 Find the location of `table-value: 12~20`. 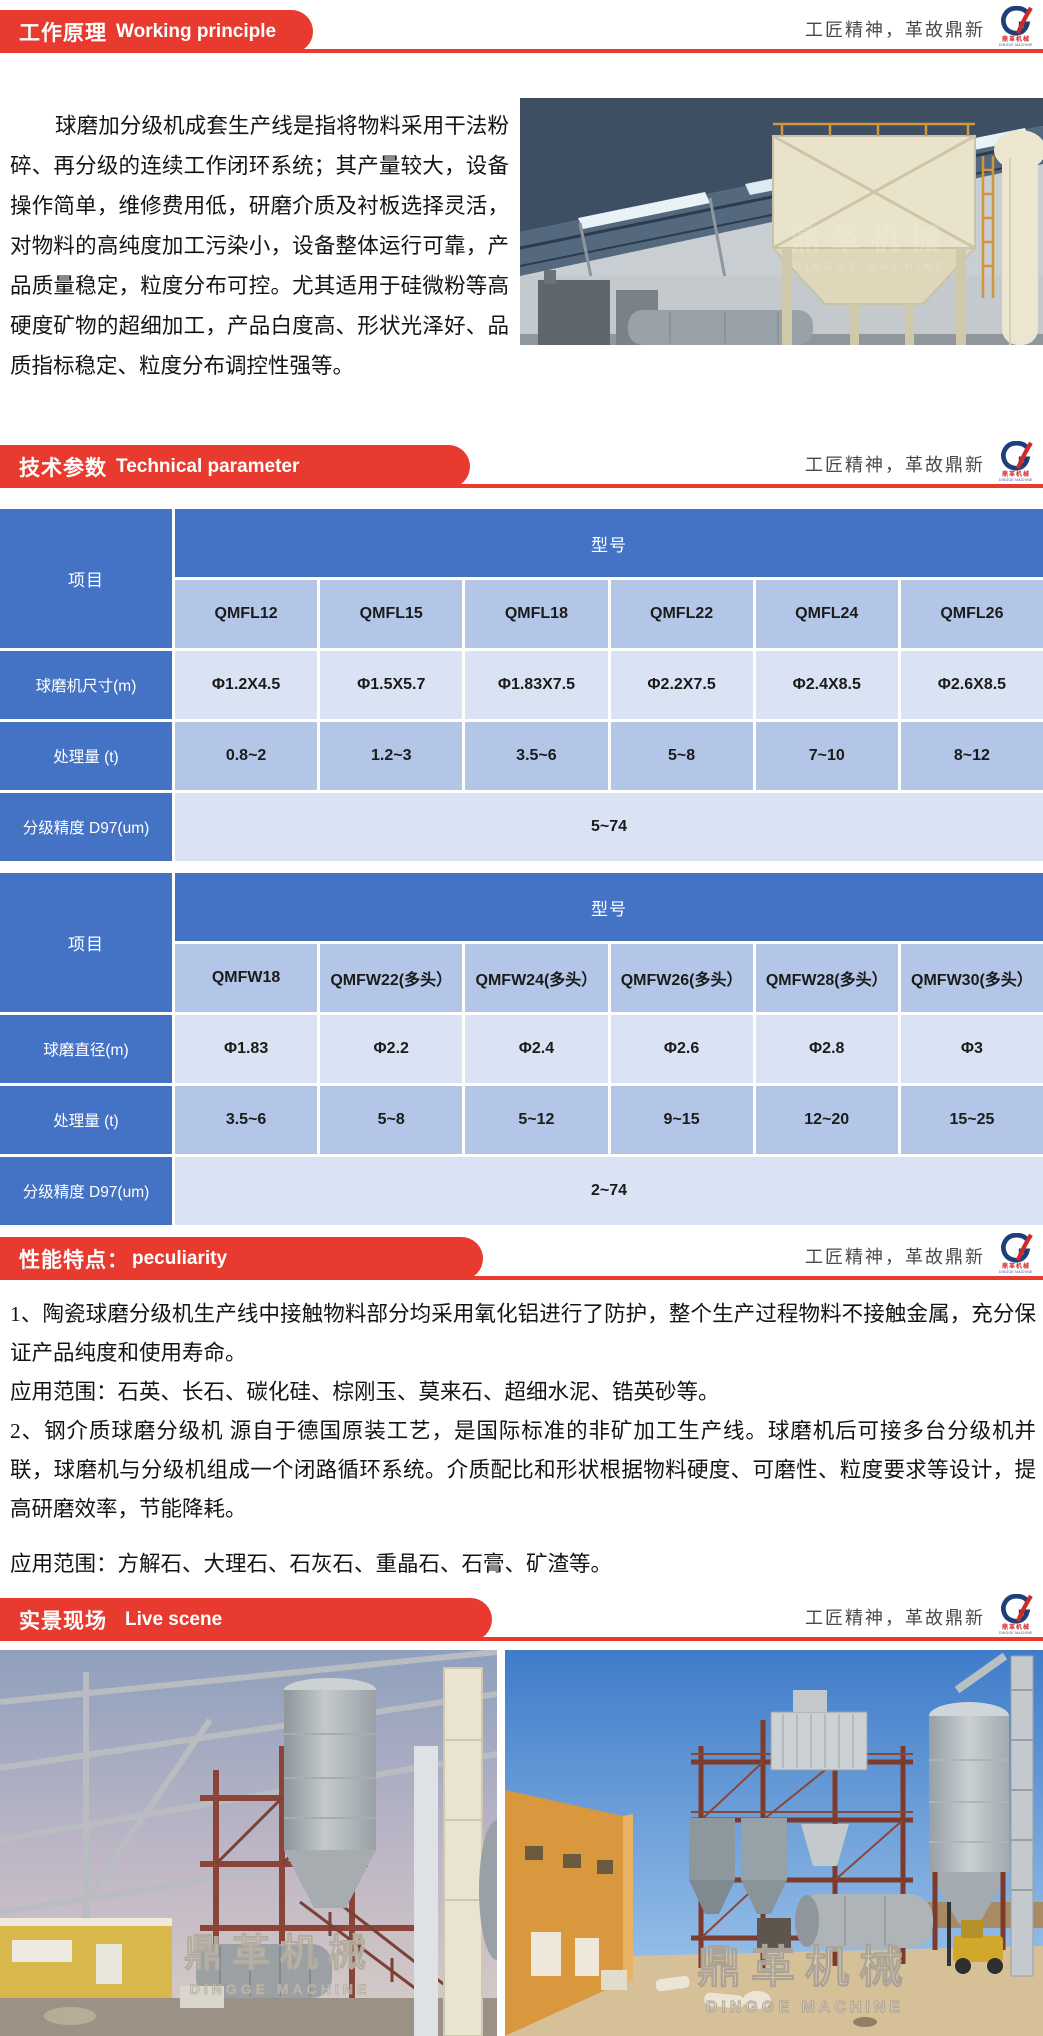

table-value: 12~20 is located at coordinates (826, 1120).